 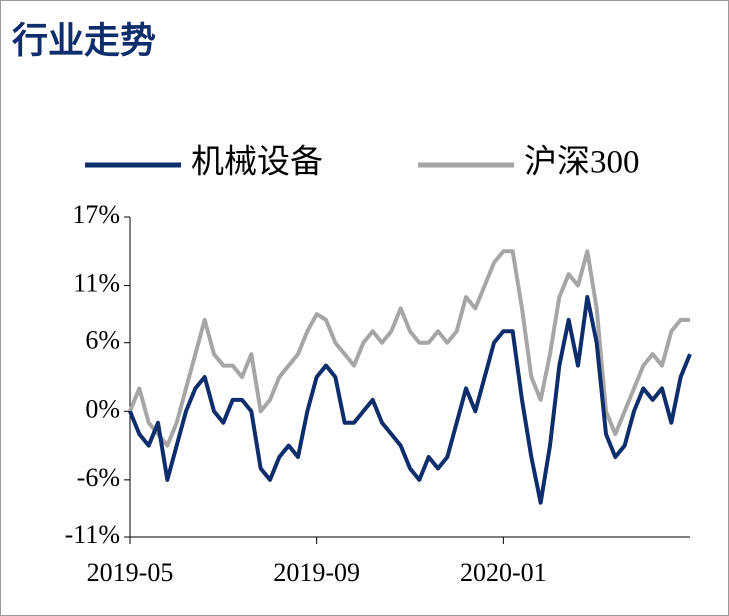 What do you see at coordinates (316, 572) in the screenshot?
I see `x-tick-label: 2019-09` at bounding box center [316, 572].